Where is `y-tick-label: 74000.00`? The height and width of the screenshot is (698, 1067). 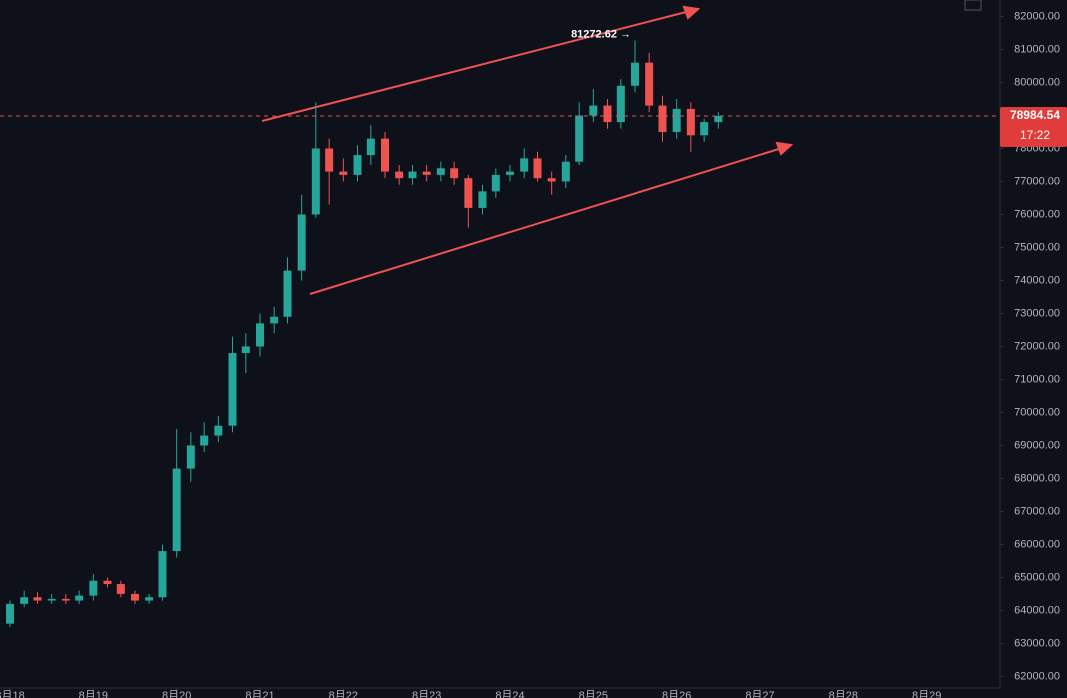 y-tick-label: 74000.00 is located at coordinates (1037, 280).